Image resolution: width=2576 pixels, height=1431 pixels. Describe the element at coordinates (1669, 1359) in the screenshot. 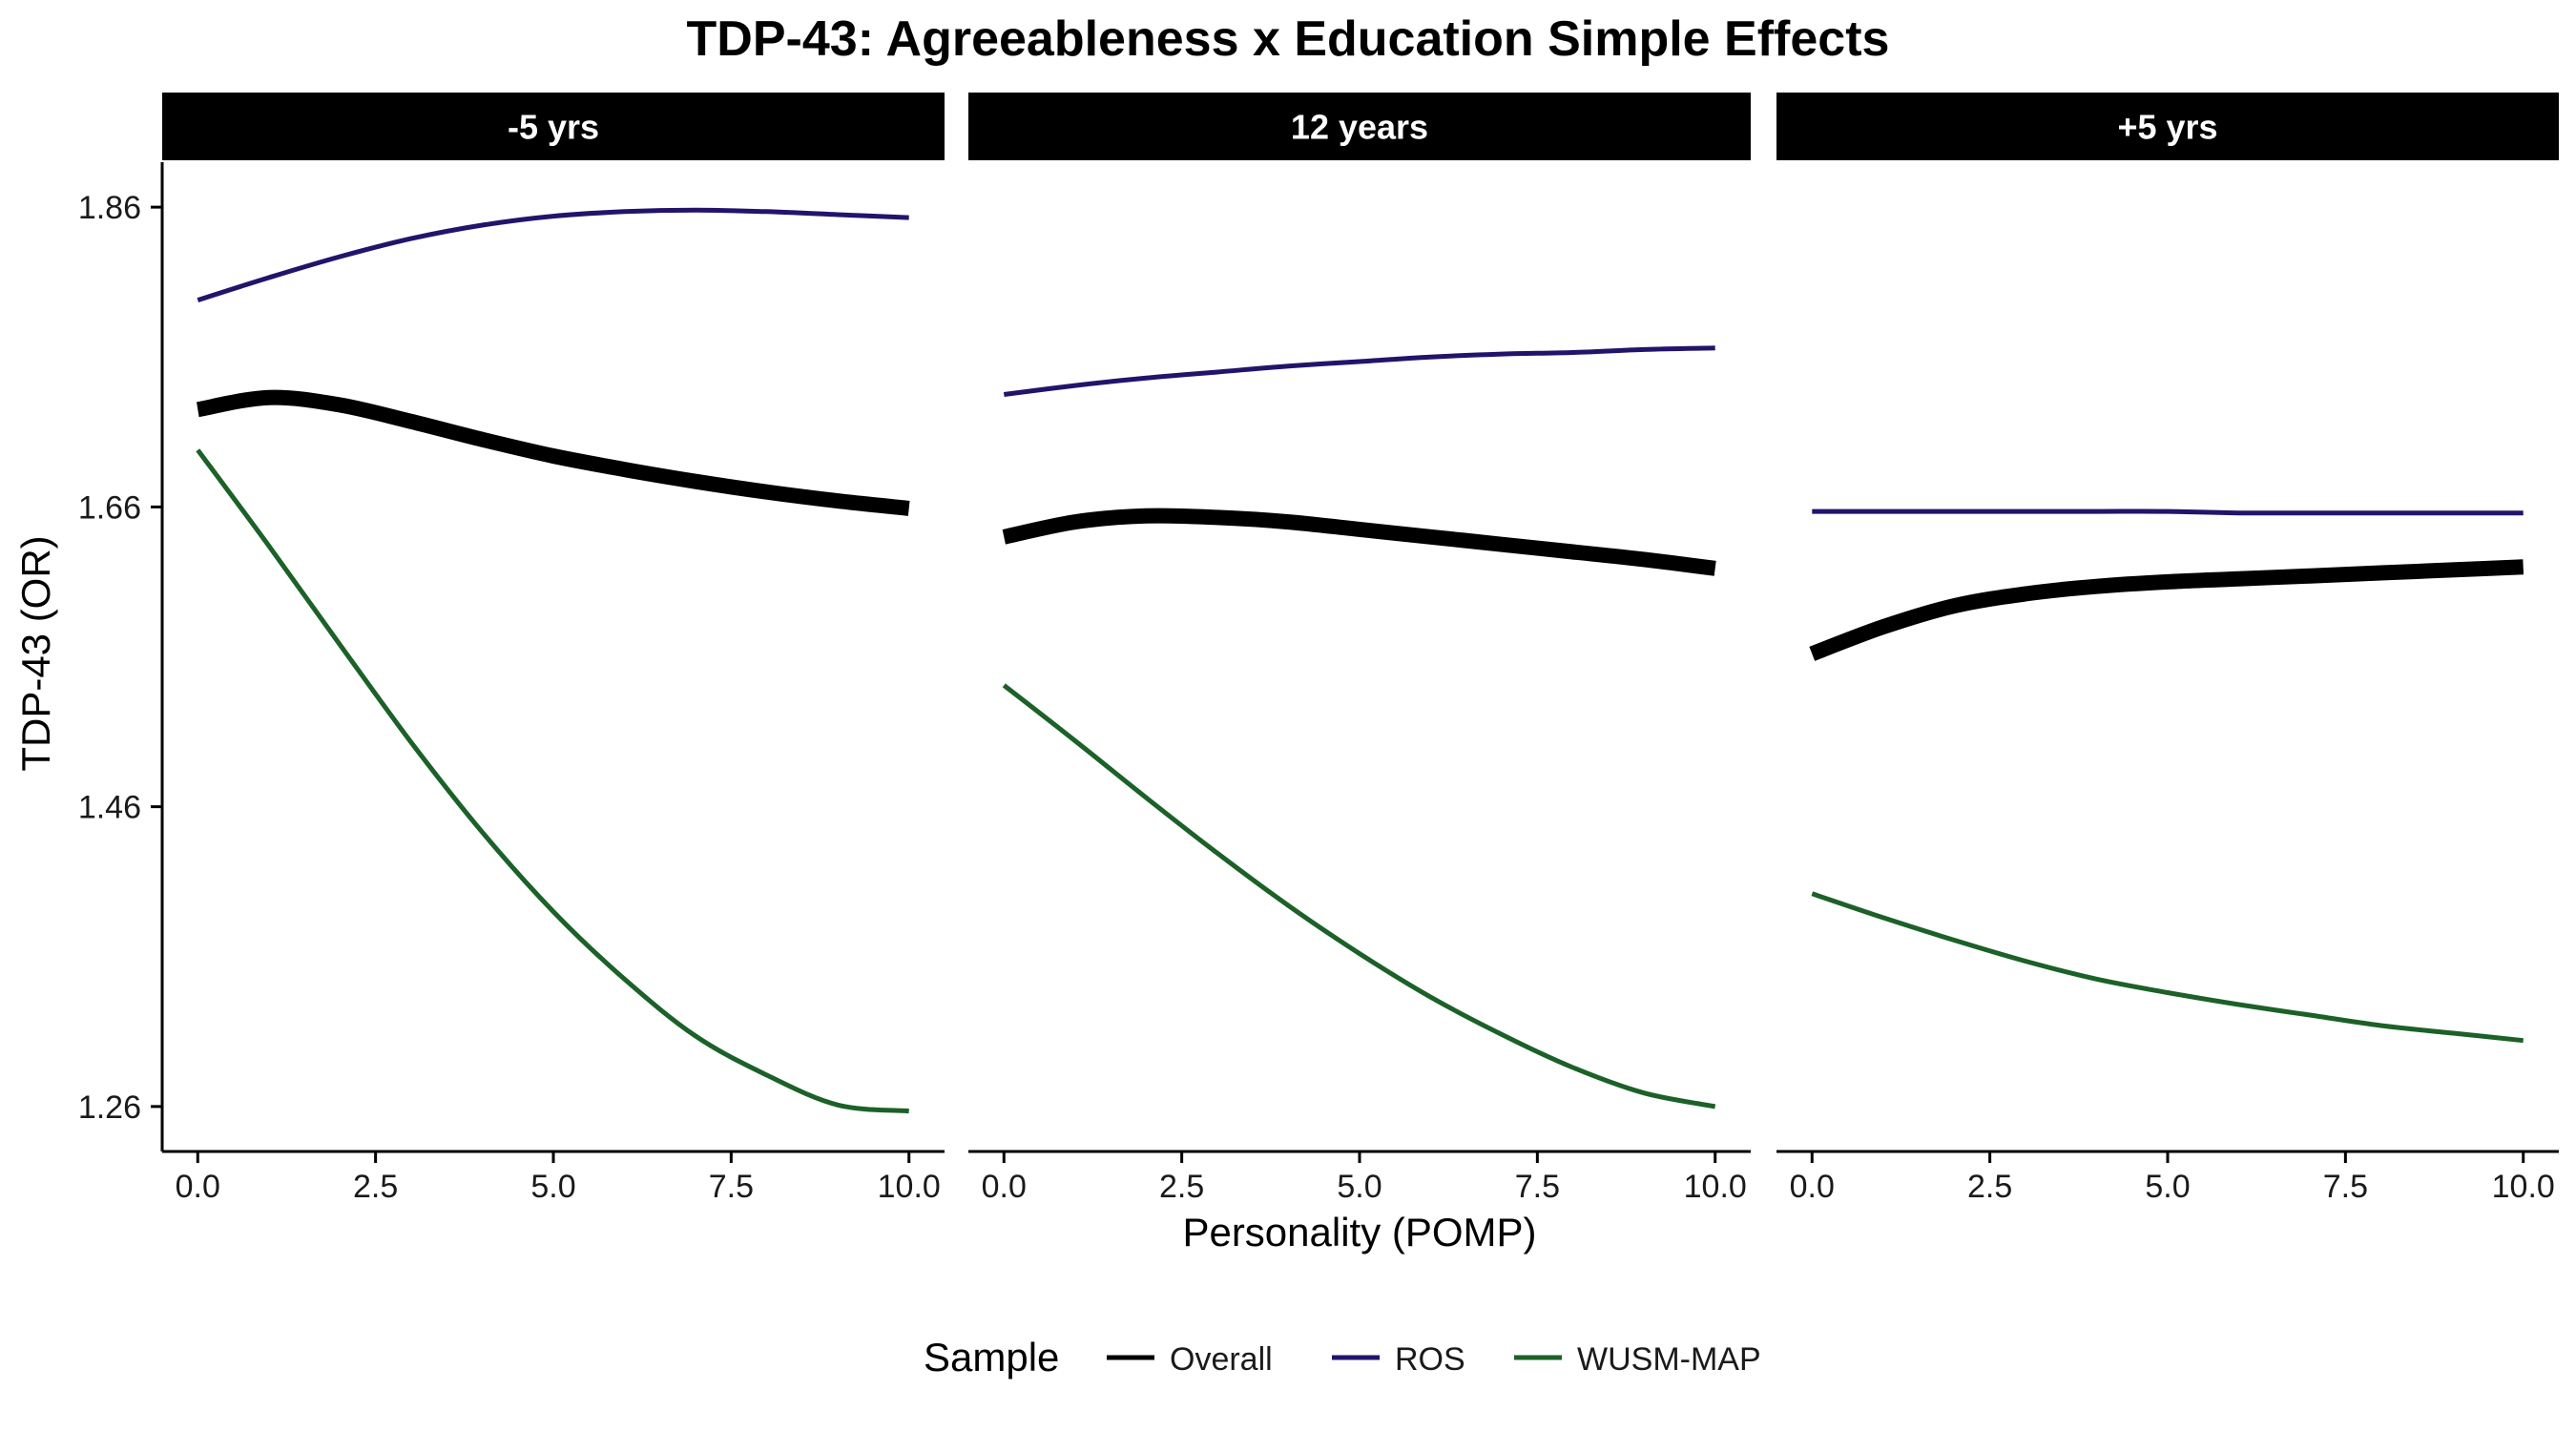

I see `legend-label: WUSM-MAP` at that location.